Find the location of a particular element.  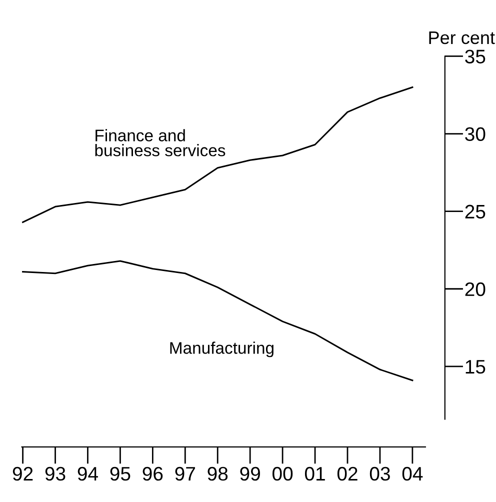

y-tick-label: 25 is located at coordinates (475, 211).